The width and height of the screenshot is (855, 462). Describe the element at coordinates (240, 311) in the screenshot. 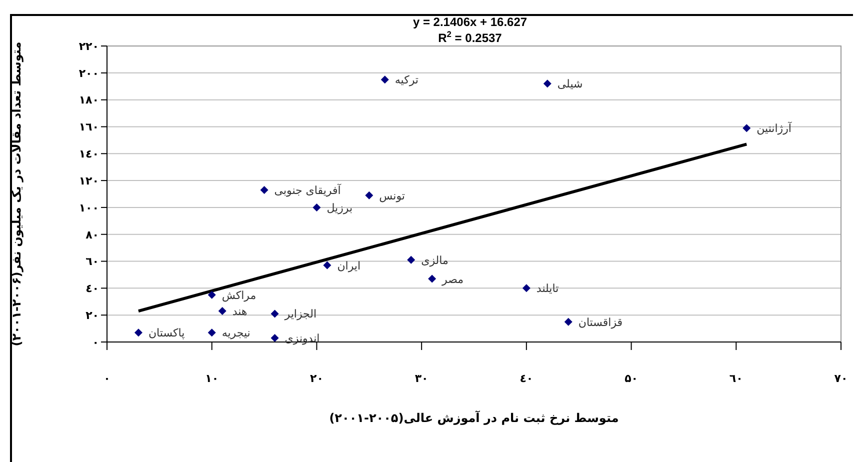

I see `annotation: هند` at that location.